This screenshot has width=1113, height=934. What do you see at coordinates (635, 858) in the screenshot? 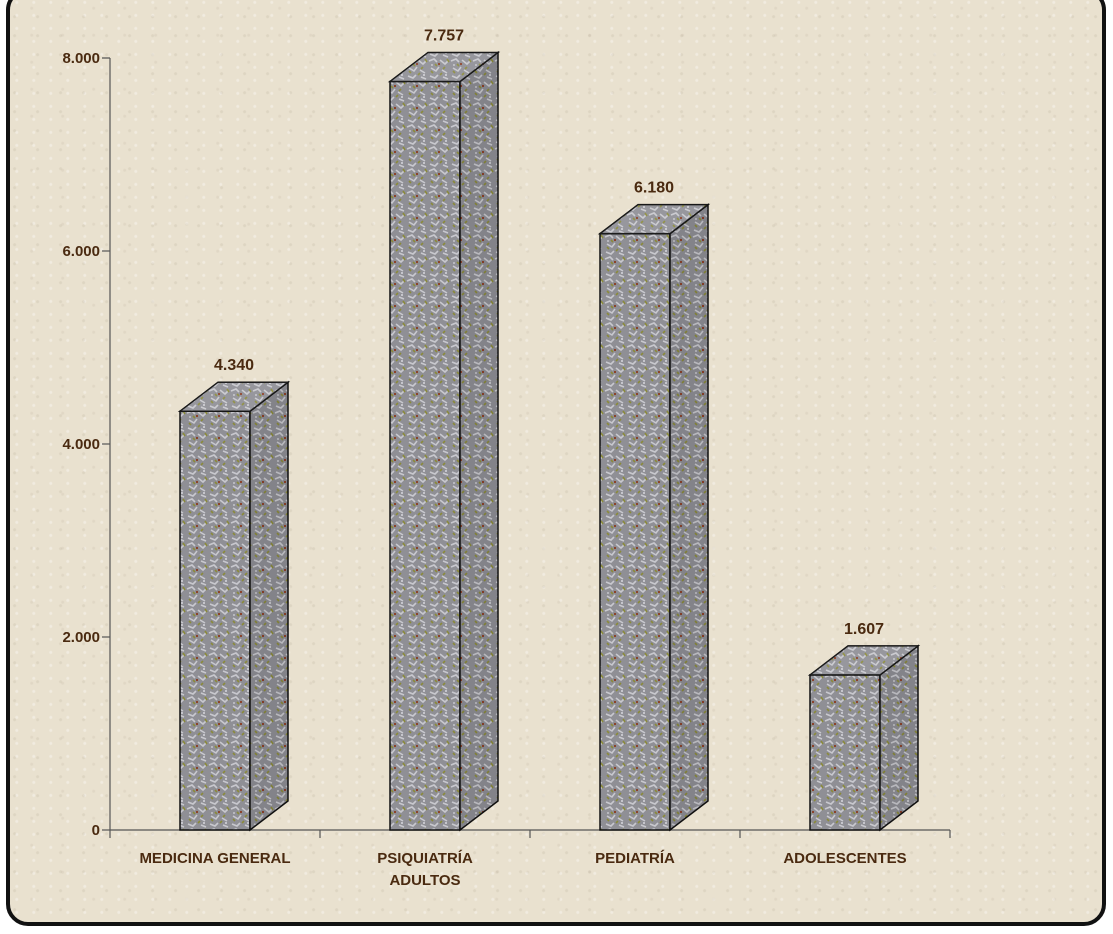
I see `x-tick-label: PEDIATRÍA` at bounding box center [635, 858].